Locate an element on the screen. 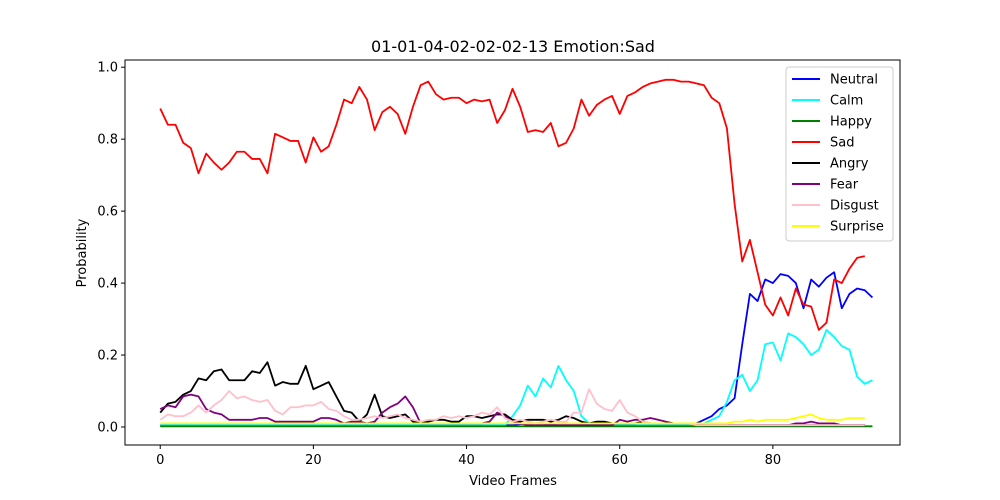 The height and width of the screenshot is (500, 1000). legend-label: Angry is located at coordinates (849, 164).